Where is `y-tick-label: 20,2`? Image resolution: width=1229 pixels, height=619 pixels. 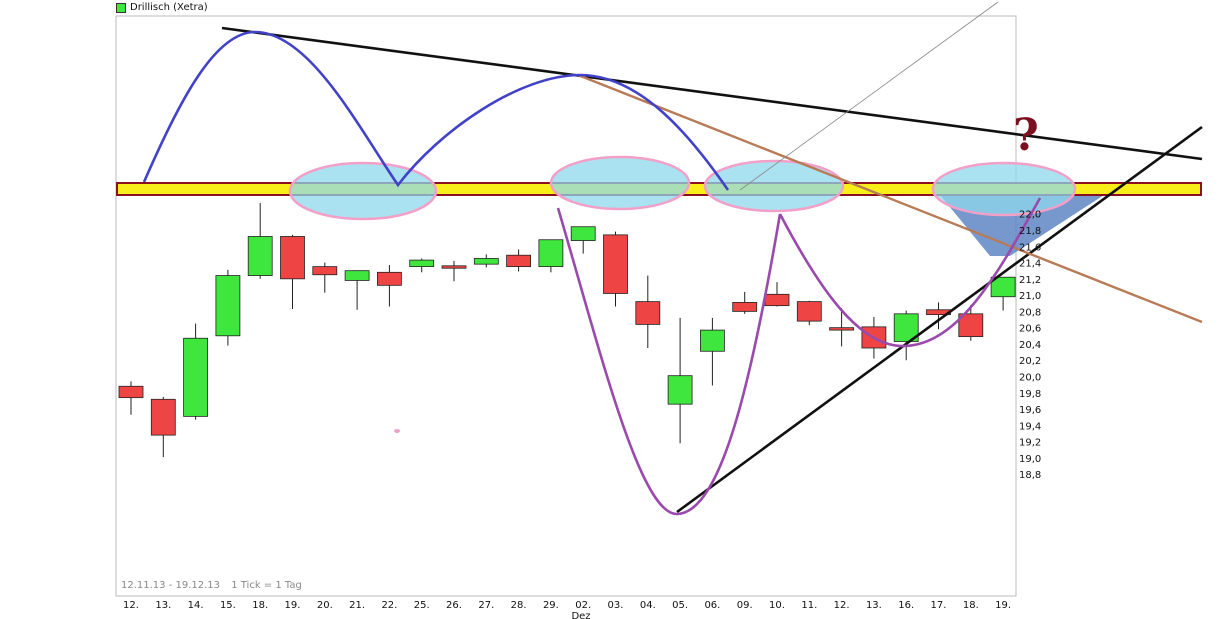 y-tick-label: 20,2 is located at coordinates (1030, 361).